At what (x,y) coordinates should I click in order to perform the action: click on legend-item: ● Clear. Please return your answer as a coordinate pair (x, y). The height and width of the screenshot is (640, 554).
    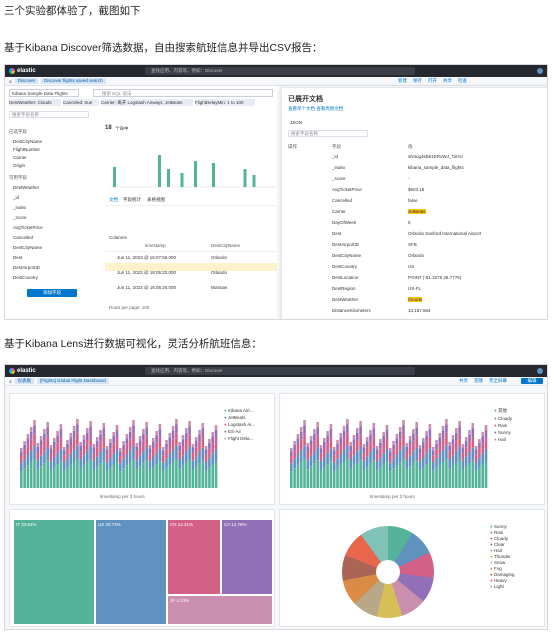
    Looking at the image, I should click on (497, 544).